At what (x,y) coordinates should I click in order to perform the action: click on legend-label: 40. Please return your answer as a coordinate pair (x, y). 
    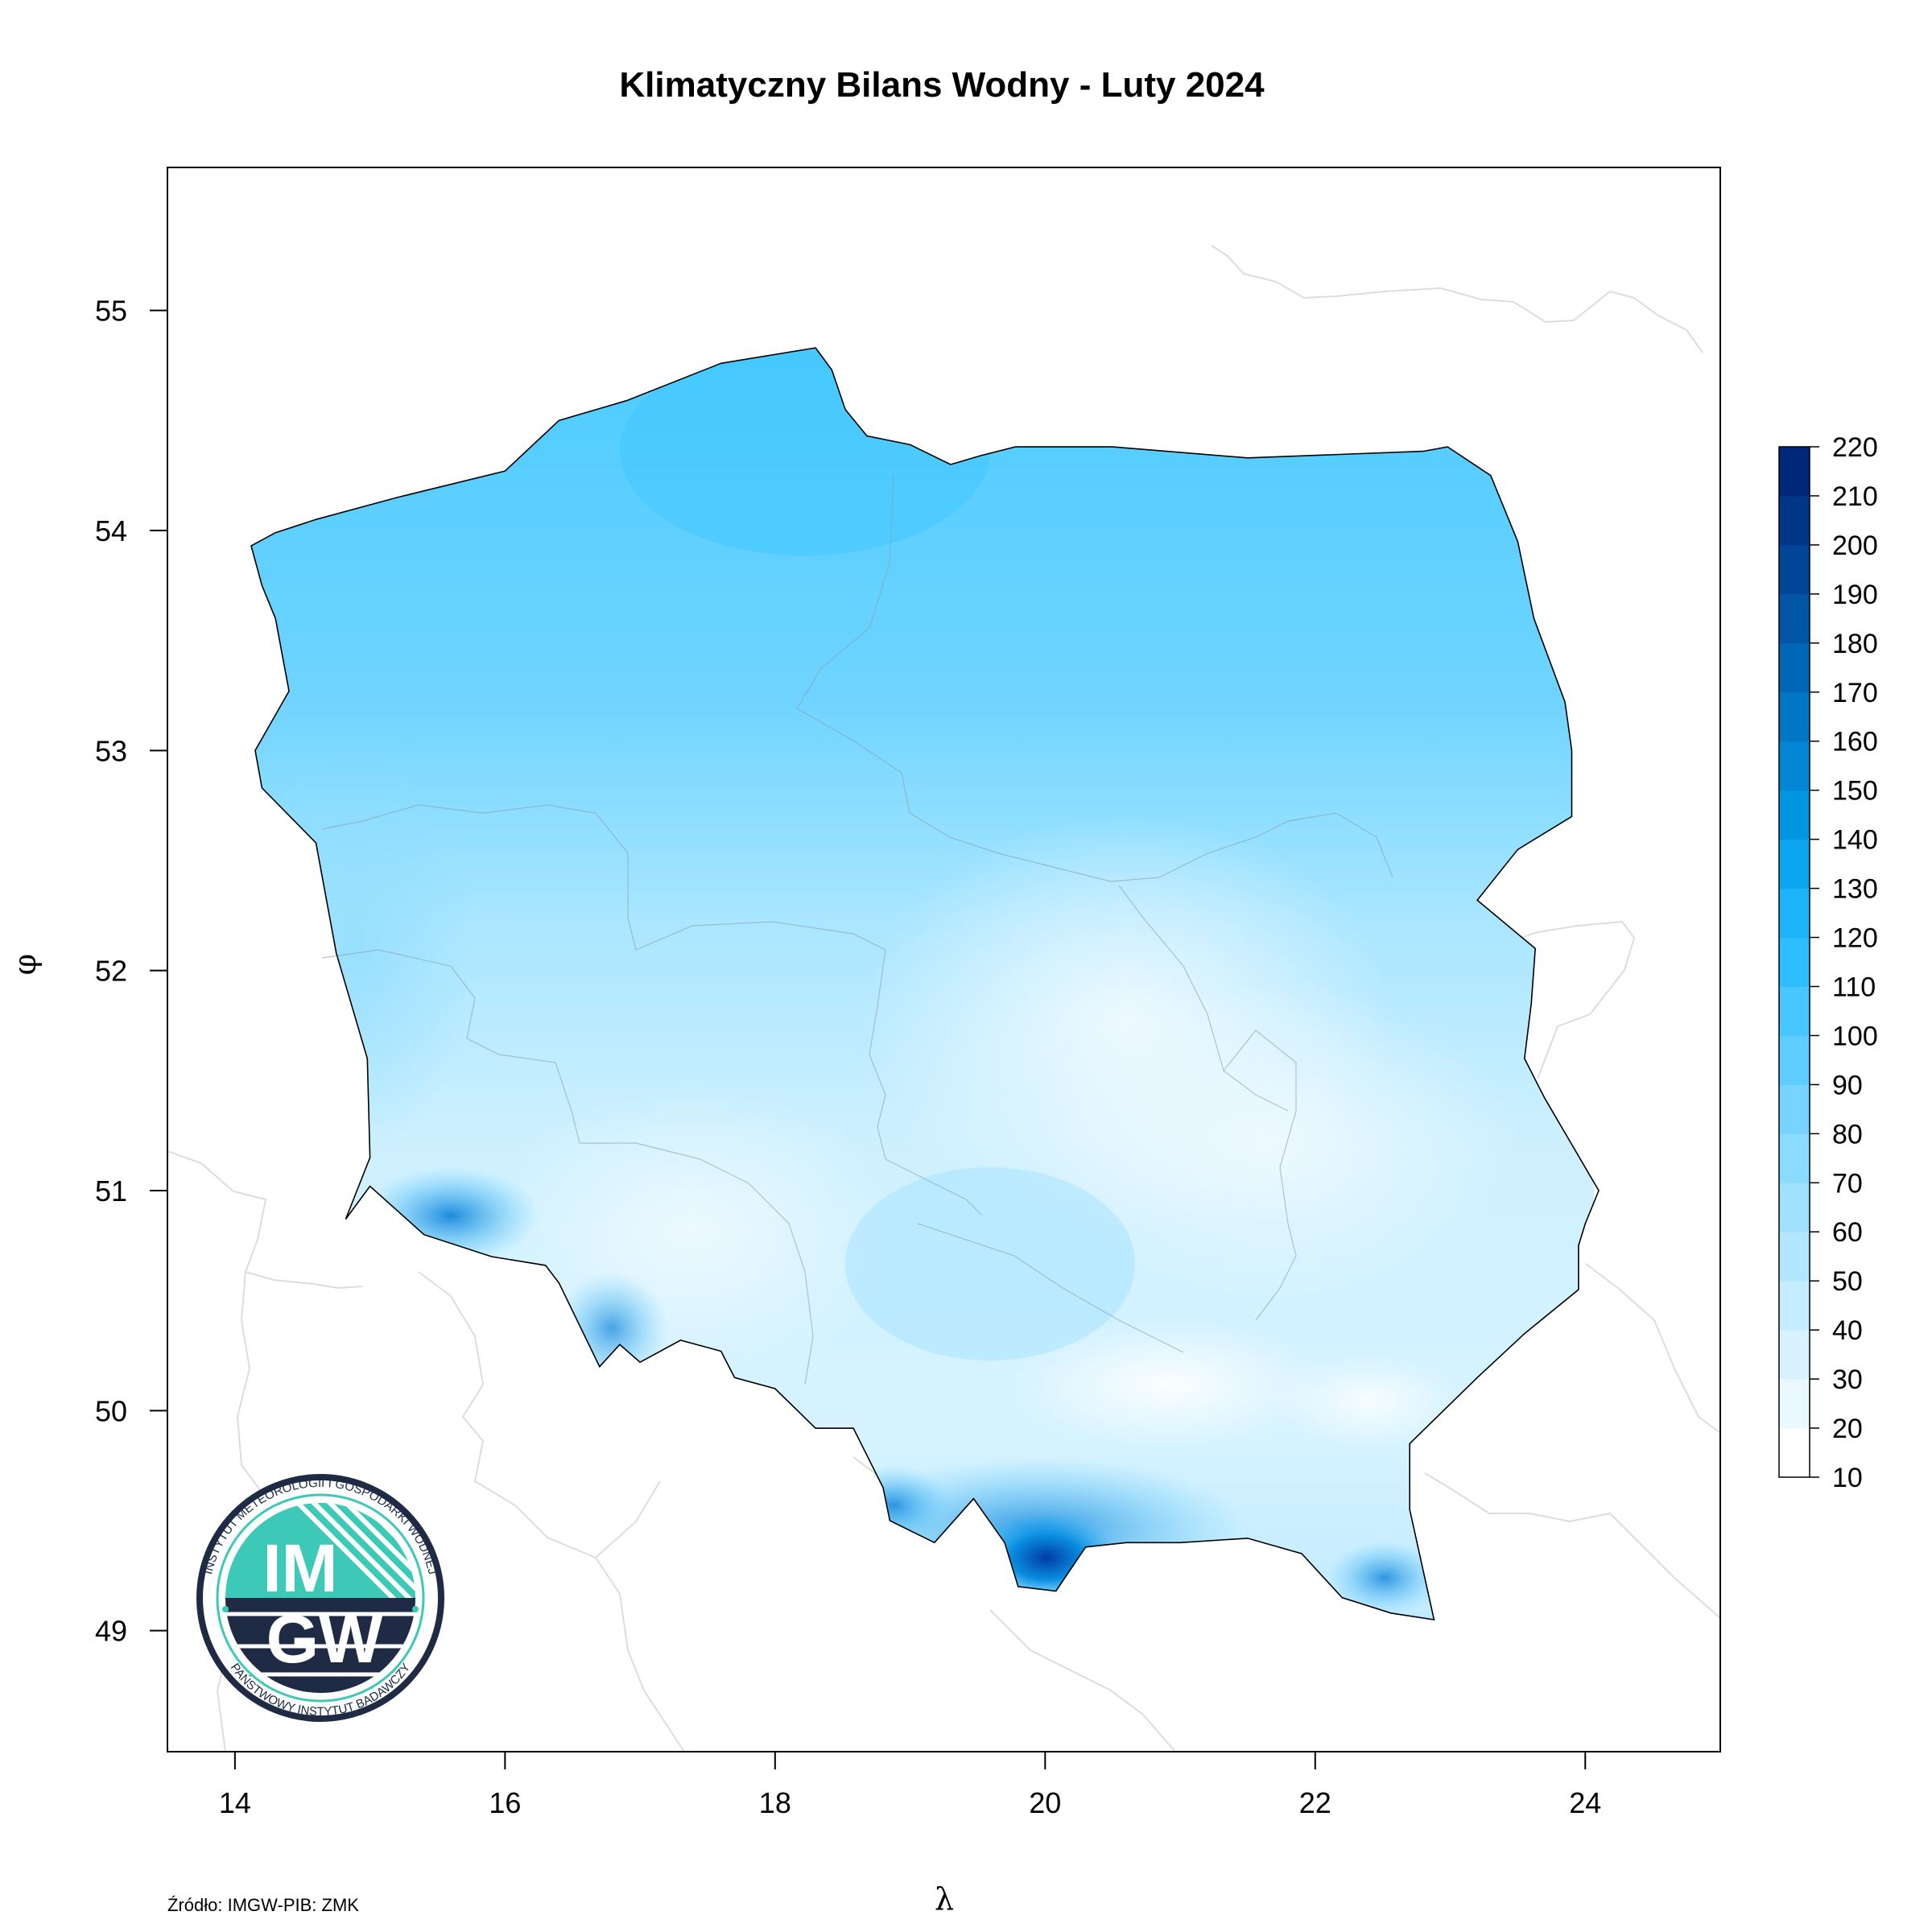
    Looking at the image, I should click on (1848, 1330).